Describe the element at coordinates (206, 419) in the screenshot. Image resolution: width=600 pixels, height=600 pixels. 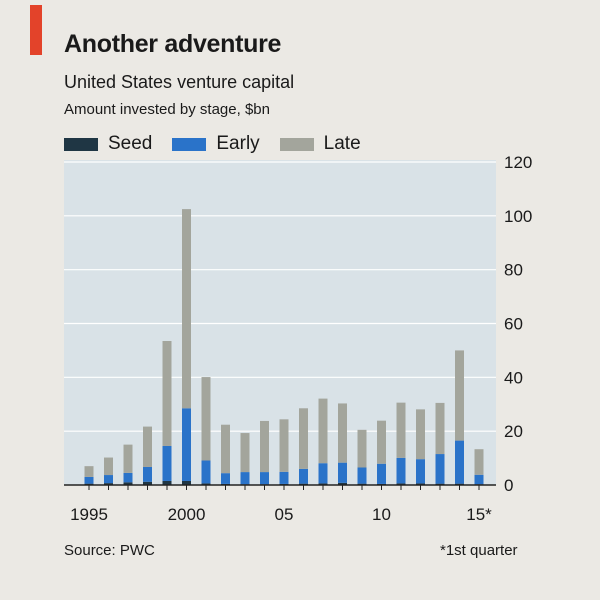
I see `bar-late-2001` at that location.